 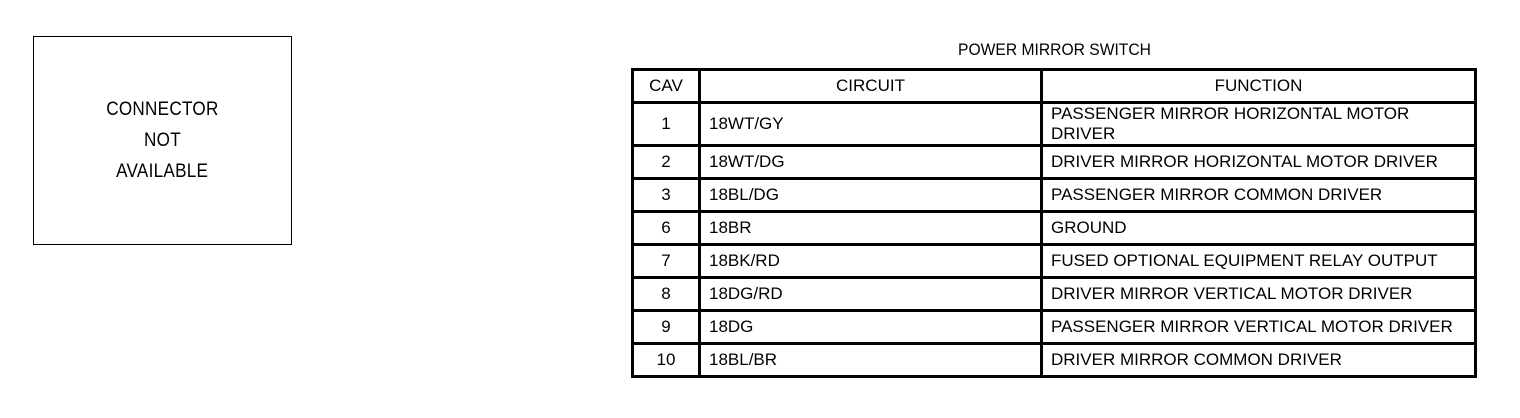 I want to click on function-cell: FUSED OPTIONAL EQUIPMENT RELAY OUTPUT, so click(x=1258, y=261).